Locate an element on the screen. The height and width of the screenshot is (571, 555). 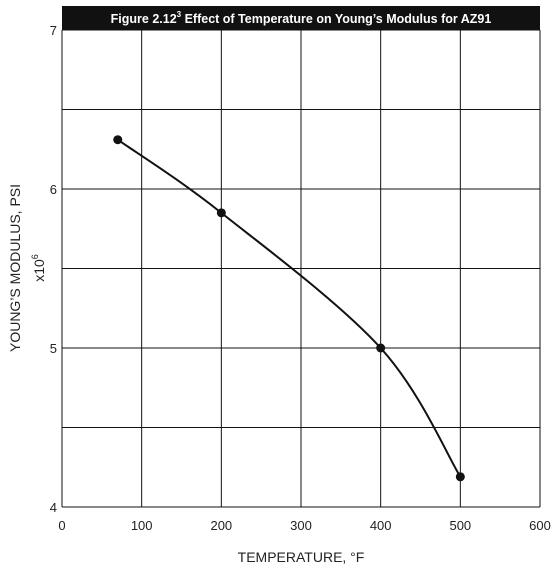
y-tick-label: 4 is located at coordinates (53, 507).